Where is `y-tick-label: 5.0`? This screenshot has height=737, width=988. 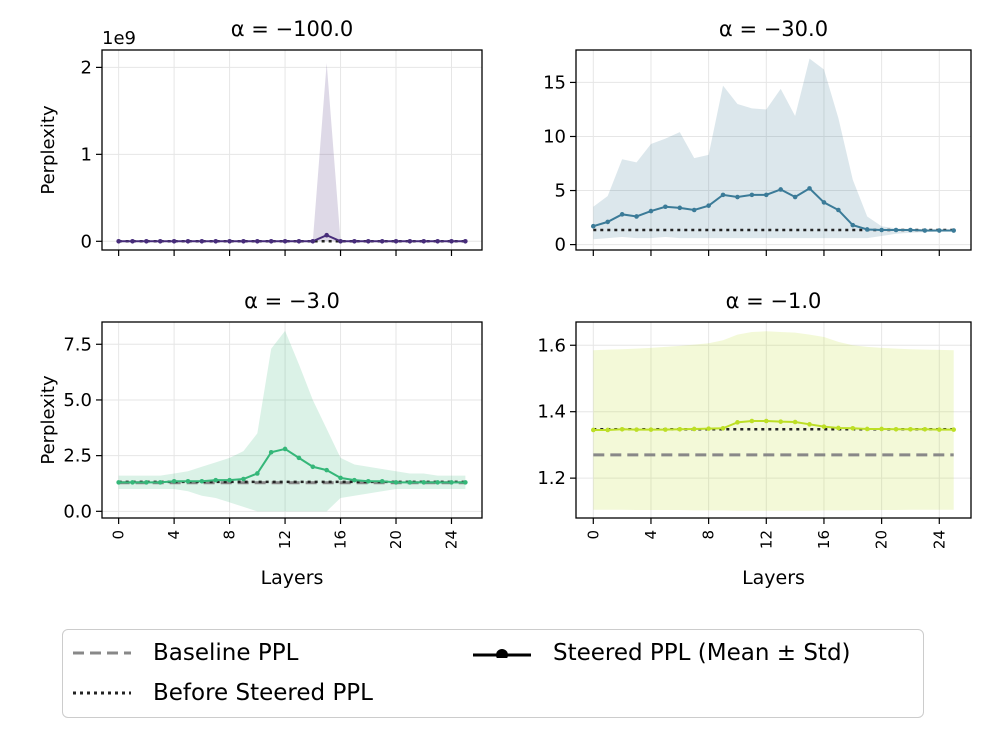
y-tick-label: 5.0 is located at coordinates (77, 400).